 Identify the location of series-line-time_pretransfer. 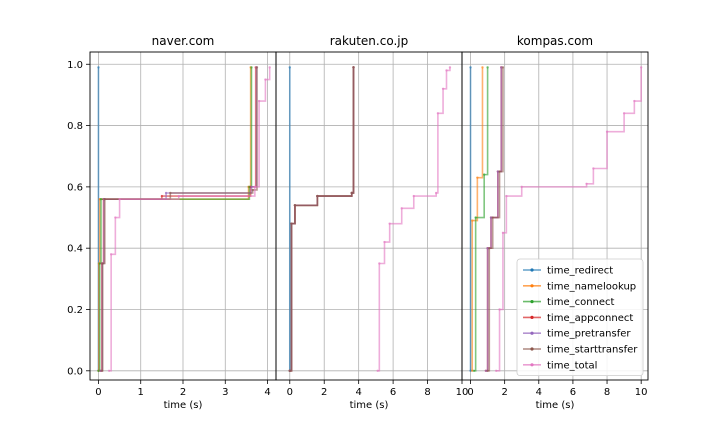
(322, 219).